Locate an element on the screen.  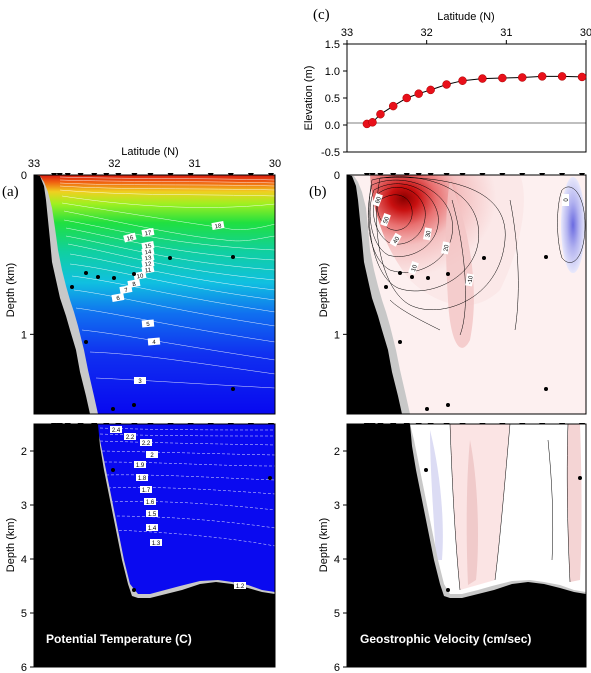
temperature-y-ticks: 1 2 3 4 5 6 0 is located at coordinates (27, 421).